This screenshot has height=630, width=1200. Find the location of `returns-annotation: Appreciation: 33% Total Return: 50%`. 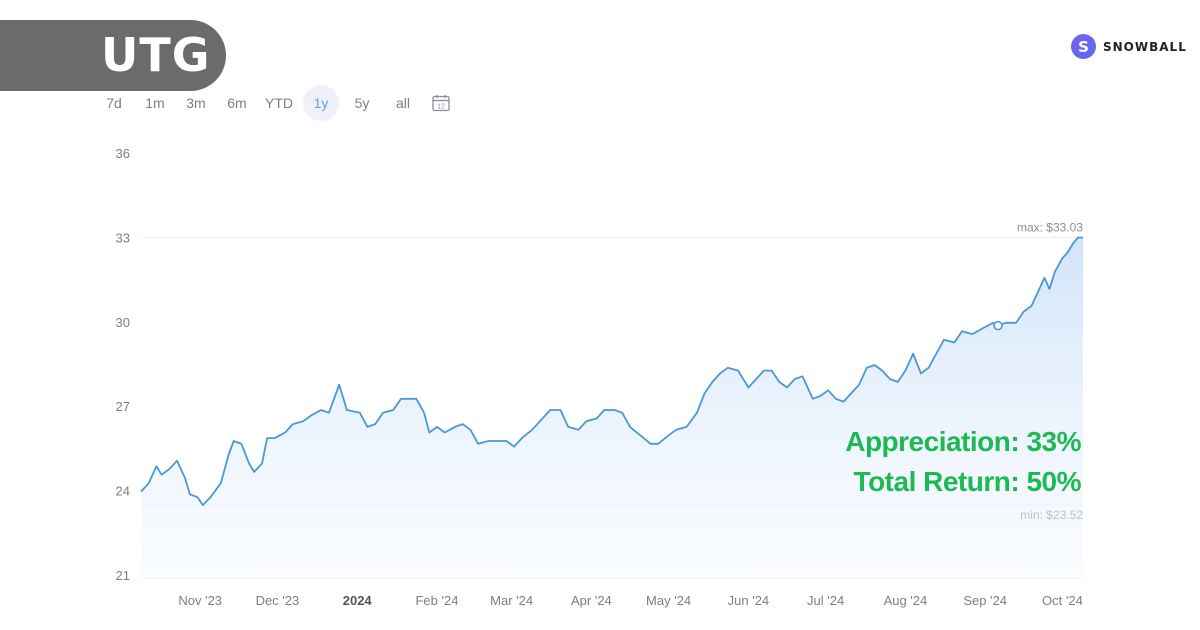

returns-annotation: Appreciation: 33% Total Return: 50% is located at coordinates (963, 462).